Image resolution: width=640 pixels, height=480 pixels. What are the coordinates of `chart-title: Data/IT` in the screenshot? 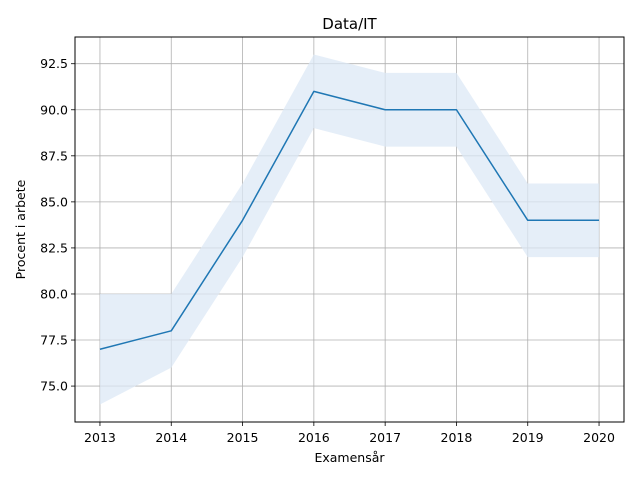 It's located at (349, 24).